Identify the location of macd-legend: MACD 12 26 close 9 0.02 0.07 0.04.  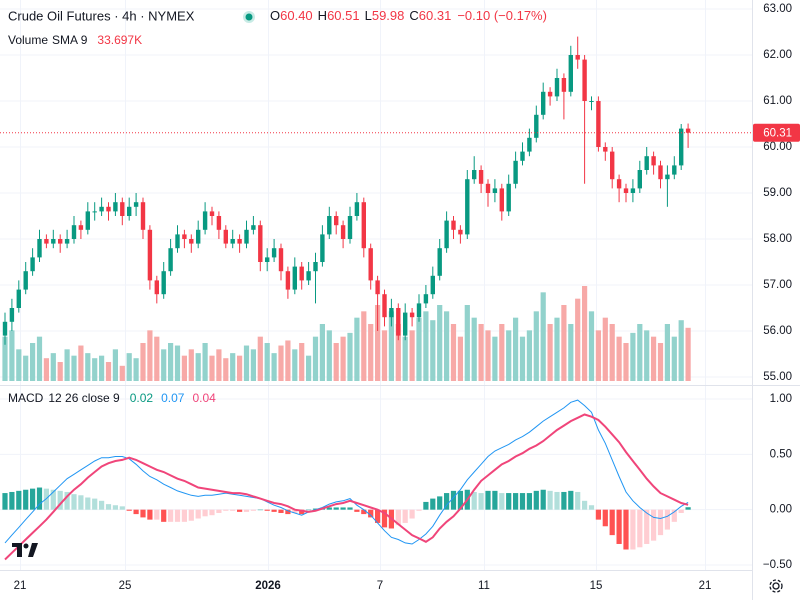
(112, 398).